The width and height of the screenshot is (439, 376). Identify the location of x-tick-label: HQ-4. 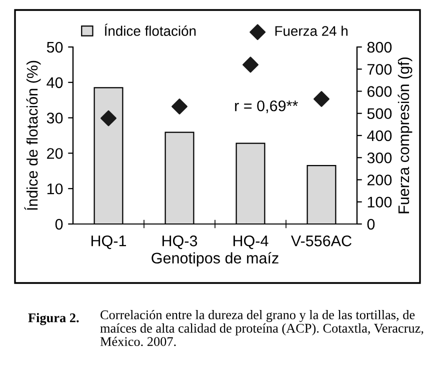
(251, 243).